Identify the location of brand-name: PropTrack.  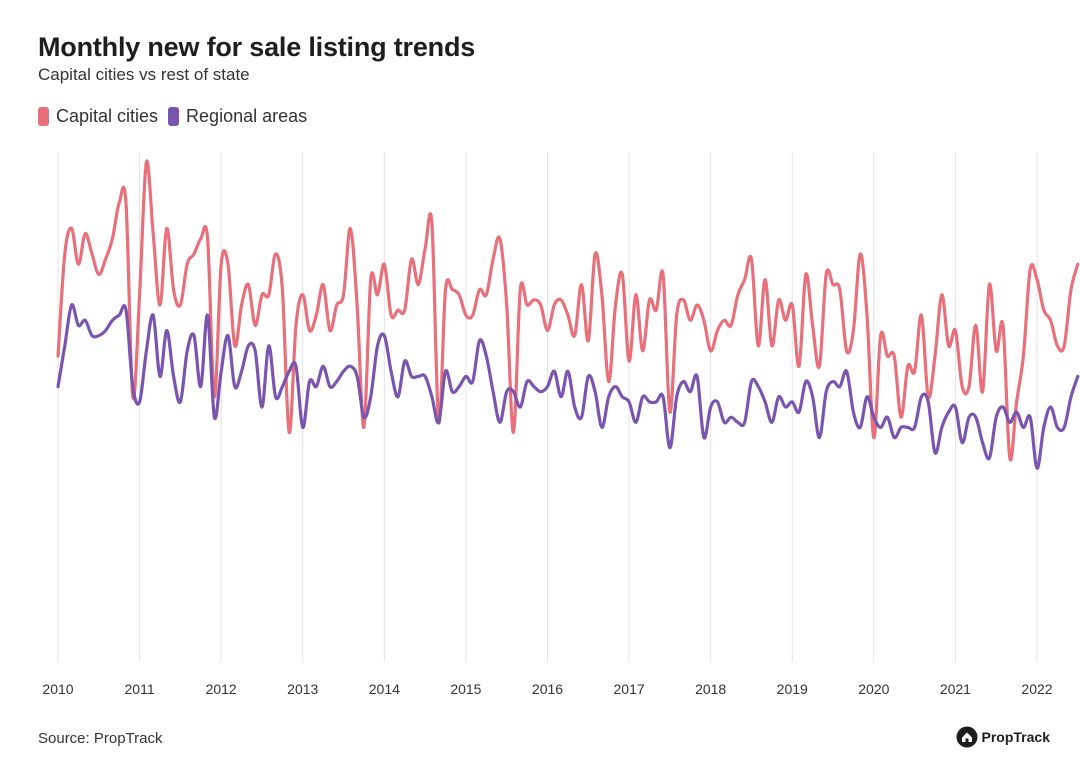
(1015, 737).